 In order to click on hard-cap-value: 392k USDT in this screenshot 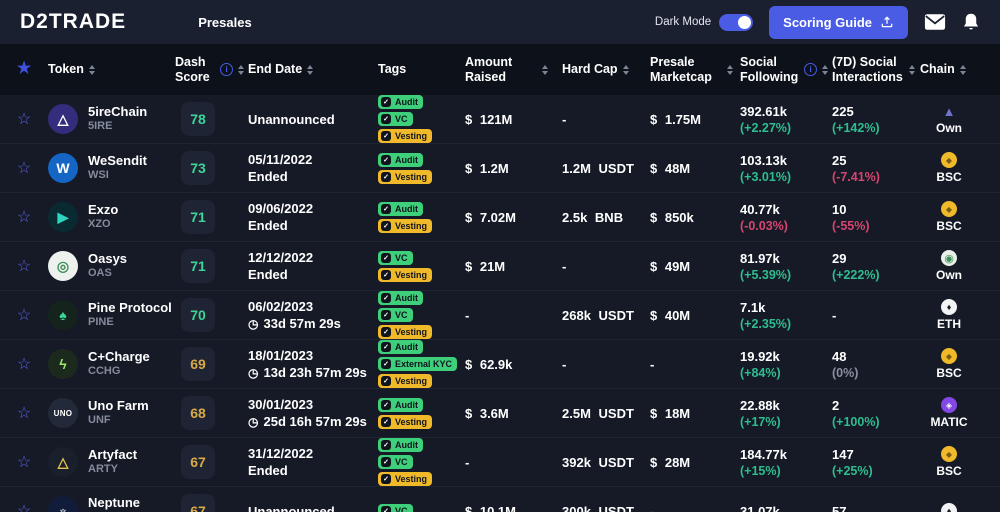, I will do `click(598, 462)`.